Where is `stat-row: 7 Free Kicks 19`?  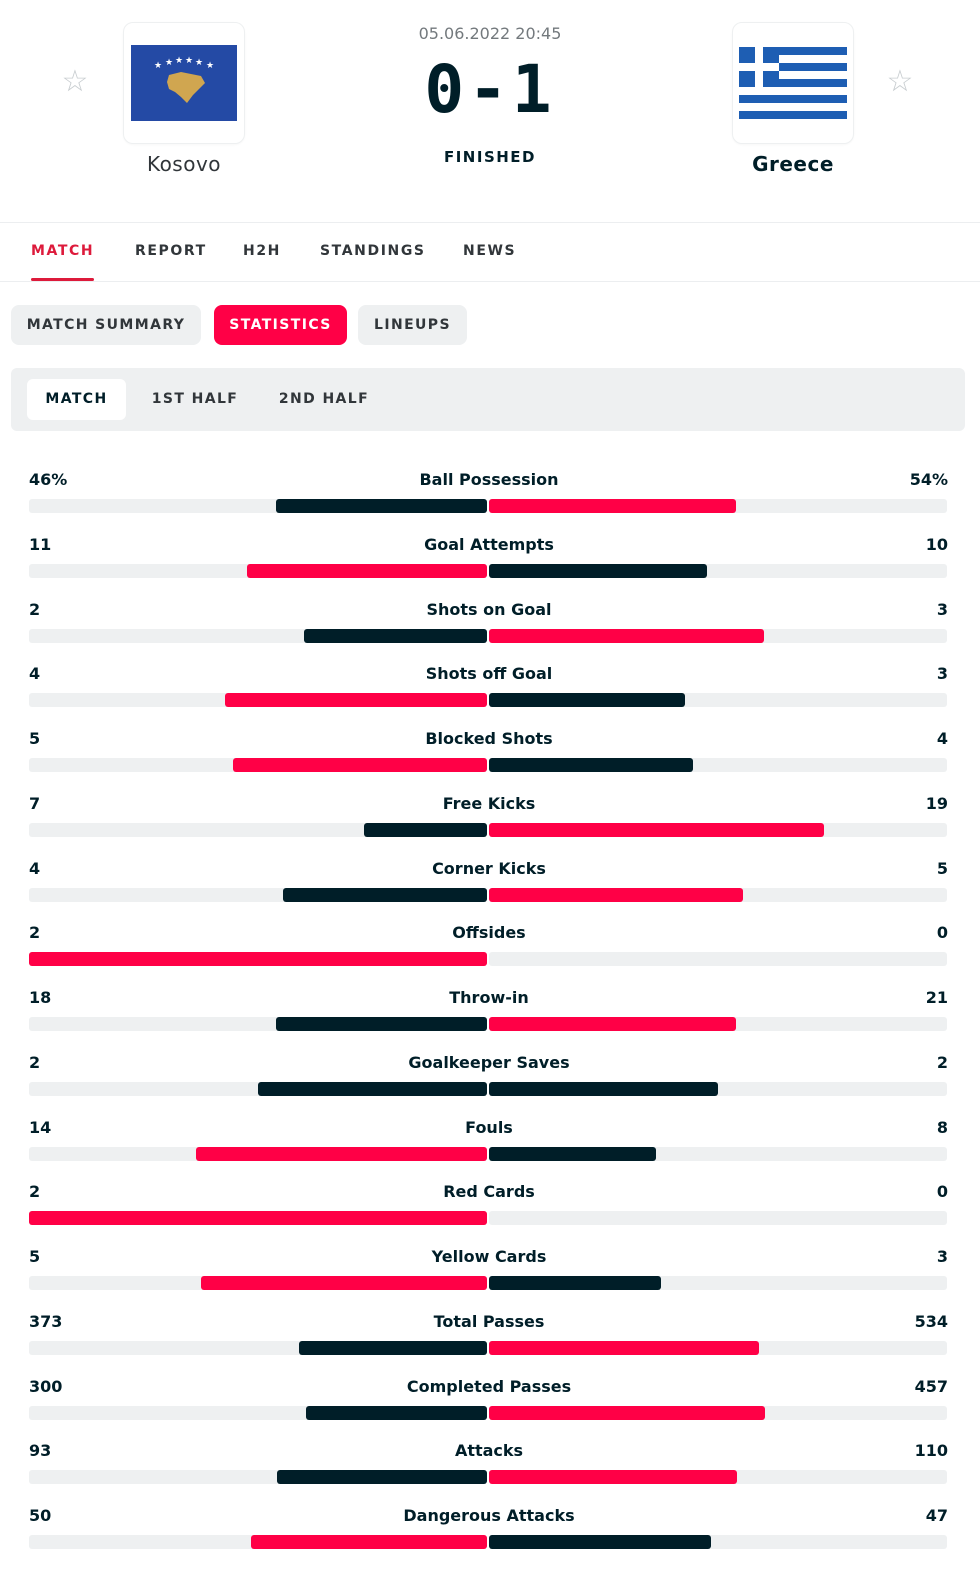
stat-row: 7 Free Kicks 19 is located at coordinates (490, 822).